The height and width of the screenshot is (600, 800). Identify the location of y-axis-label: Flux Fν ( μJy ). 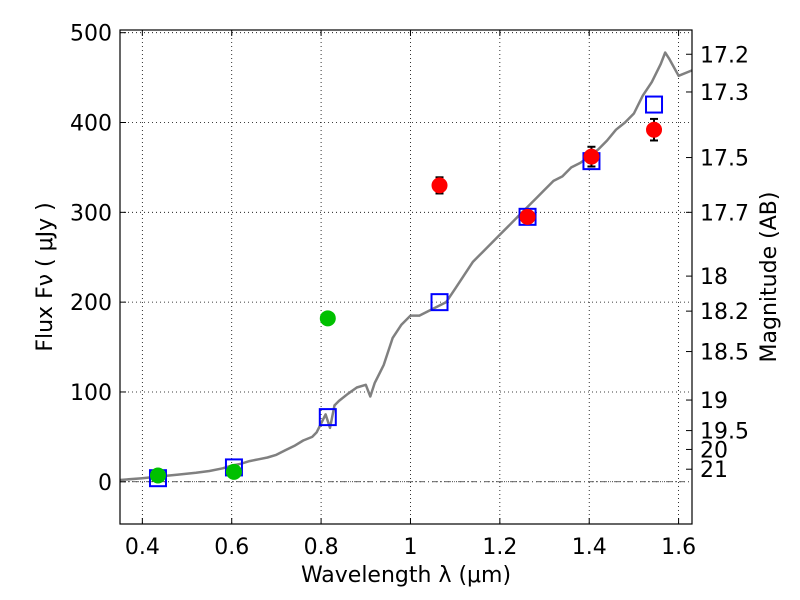
(45, 276).